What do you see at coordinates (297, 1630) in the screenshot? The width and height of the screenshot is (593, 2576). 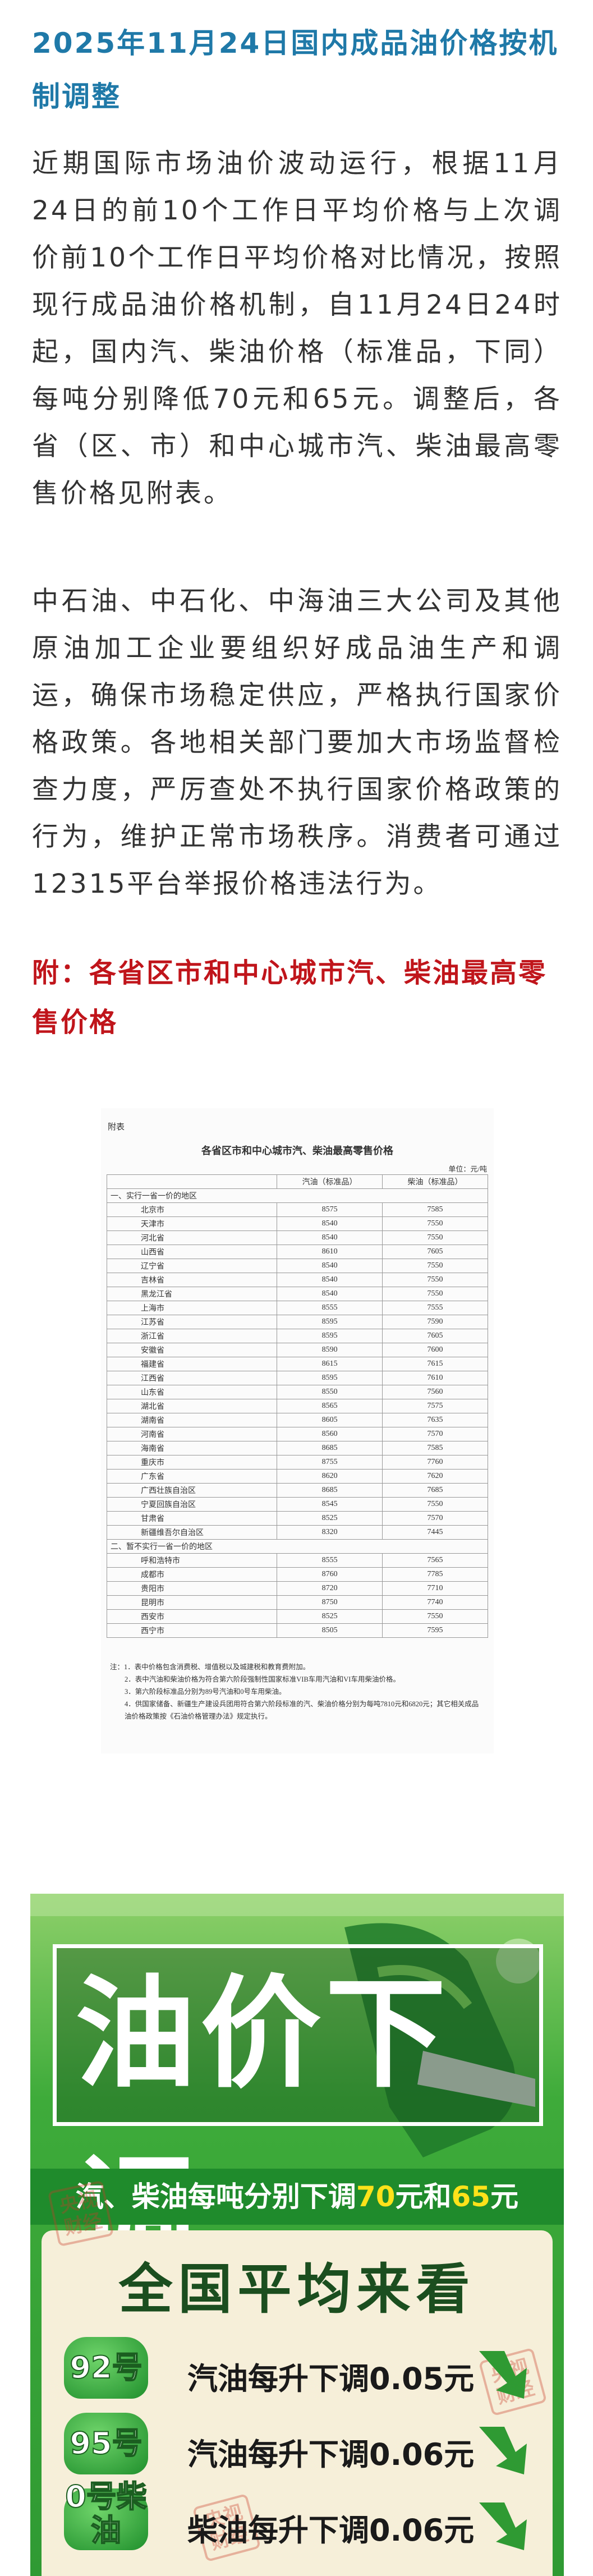 I see `table-row: 西宁市 8505 7595` at bounding box center [297, 1630].